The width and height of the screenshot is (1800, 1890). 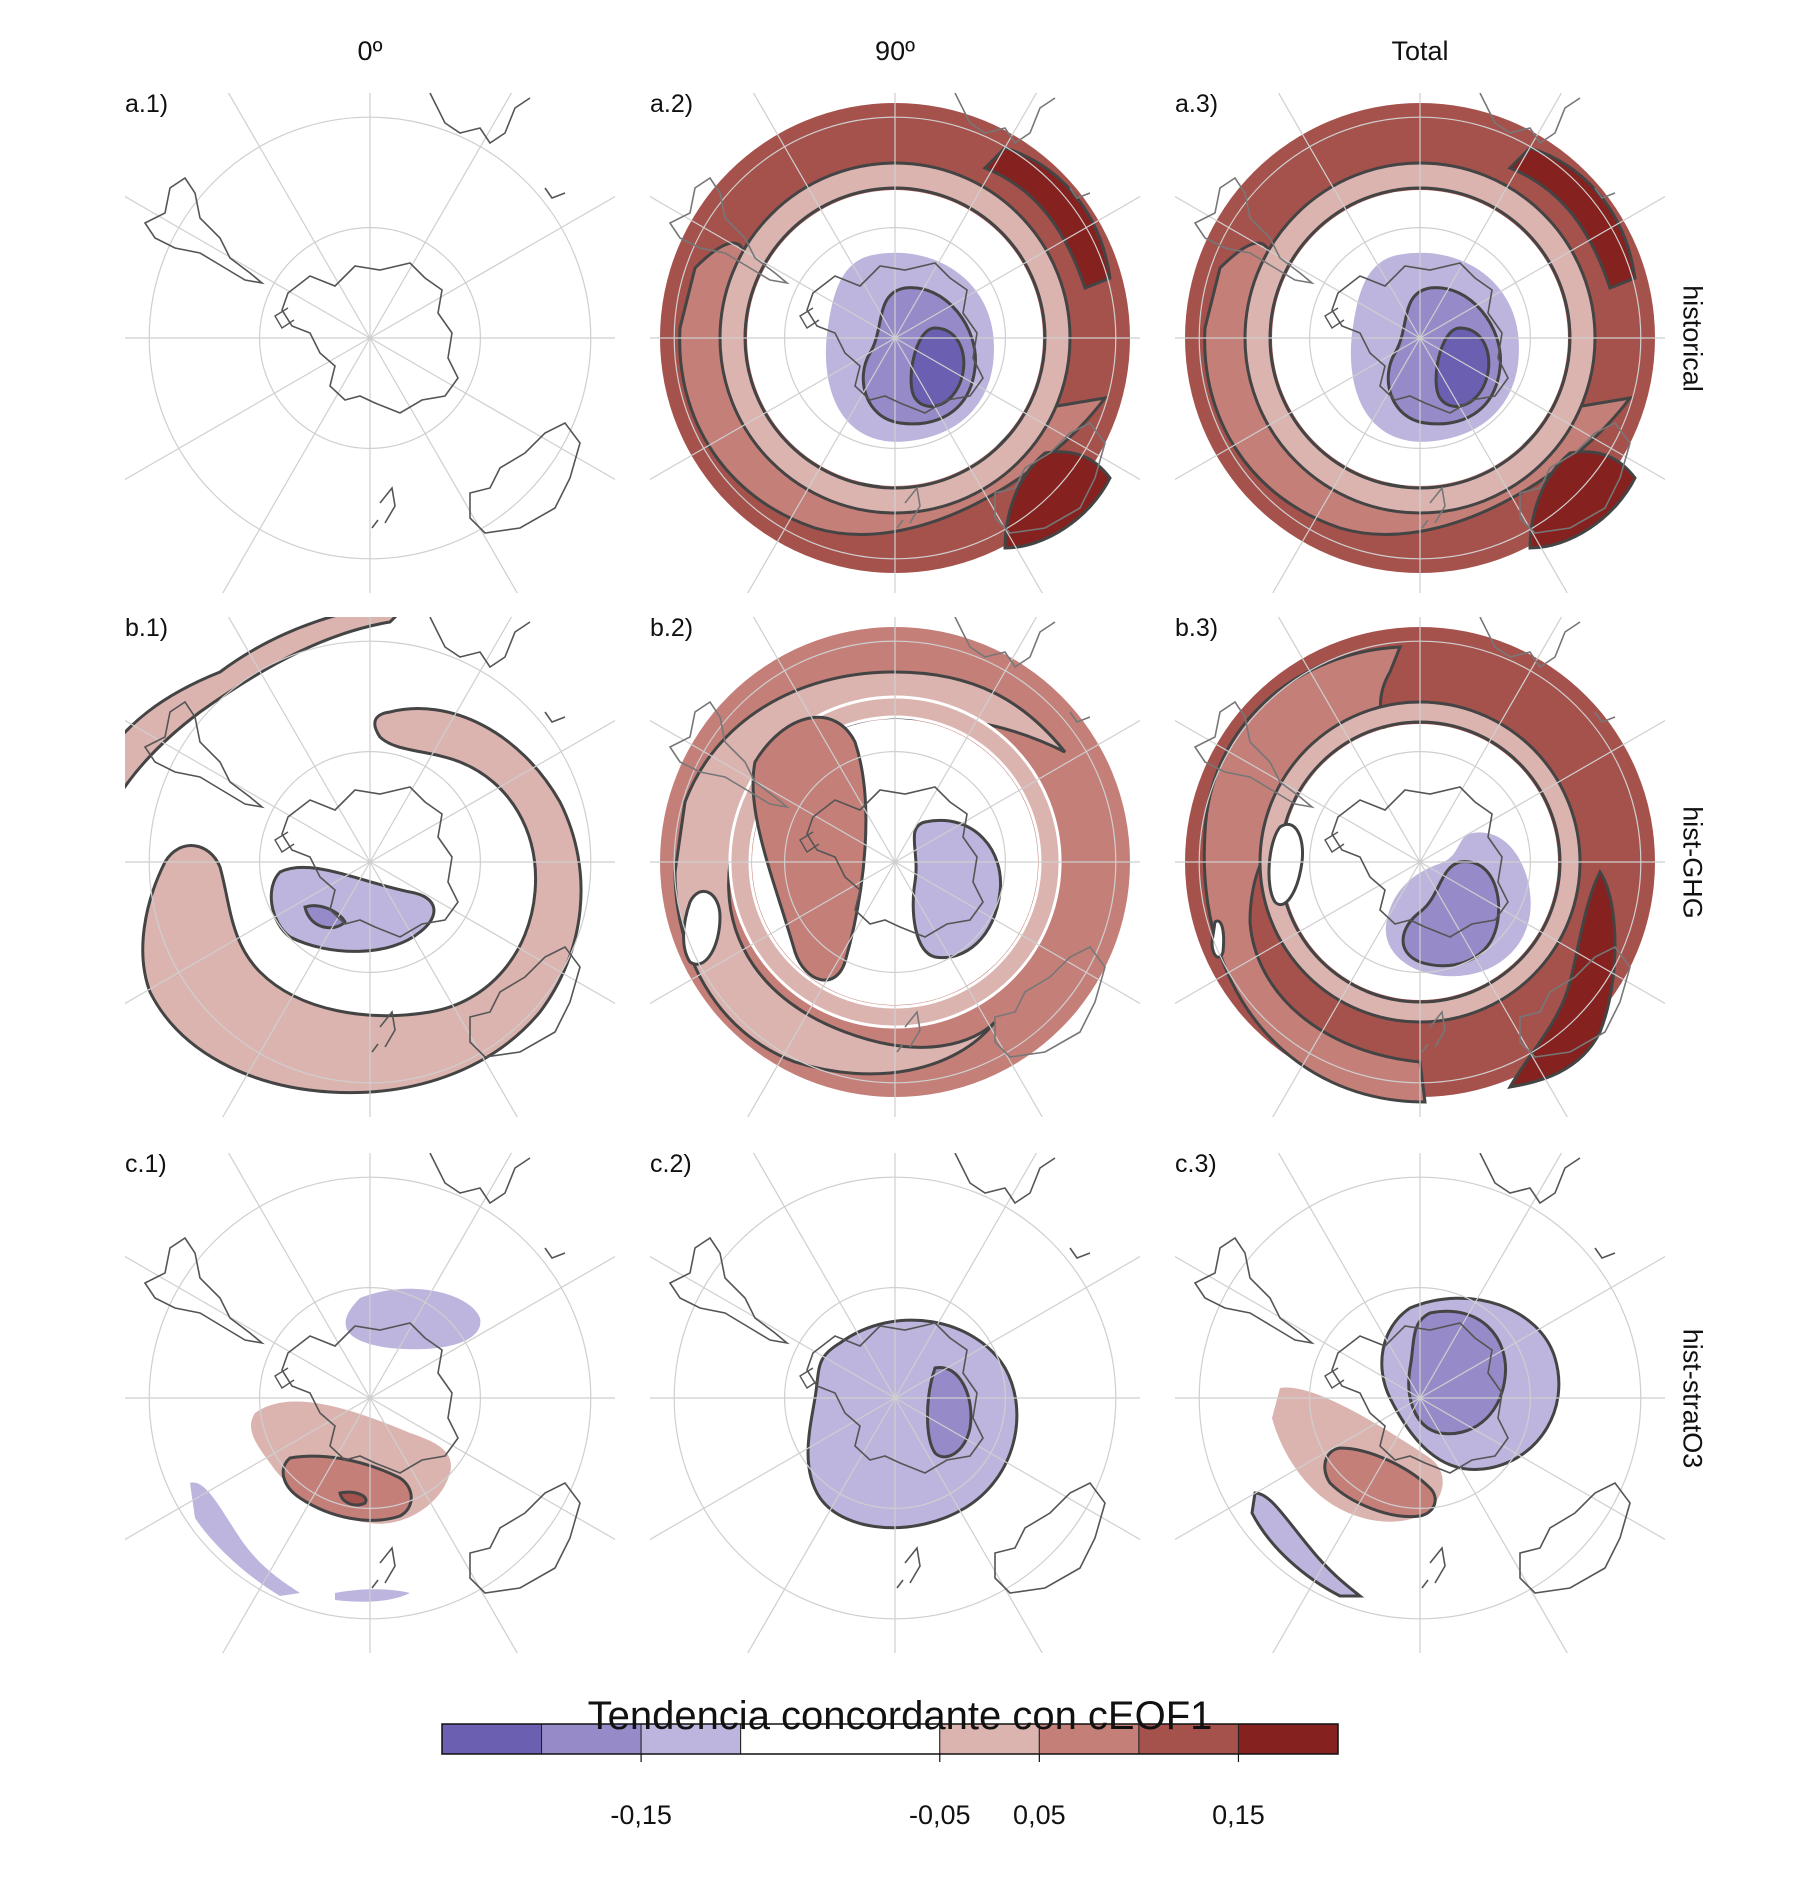 What do you see at coordinates (1572, 218) in the screenshot?
I see `contour-level-0.2-0.25` at bounding box center [1572, 218].